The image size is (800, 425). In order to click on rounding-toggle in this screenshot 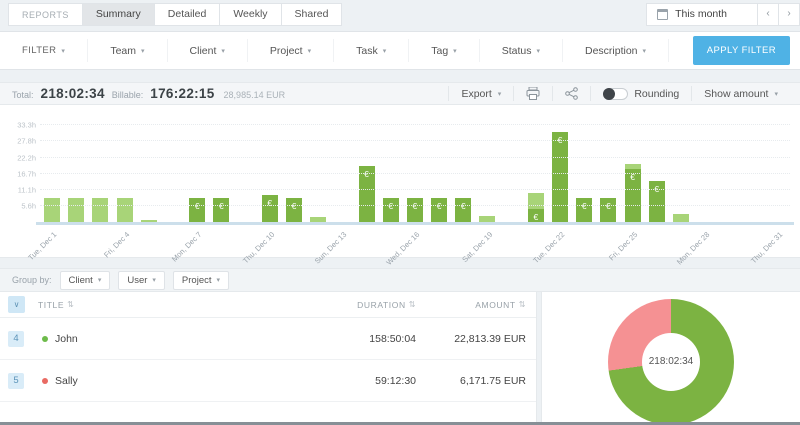, I will do `click(616, 93)`.